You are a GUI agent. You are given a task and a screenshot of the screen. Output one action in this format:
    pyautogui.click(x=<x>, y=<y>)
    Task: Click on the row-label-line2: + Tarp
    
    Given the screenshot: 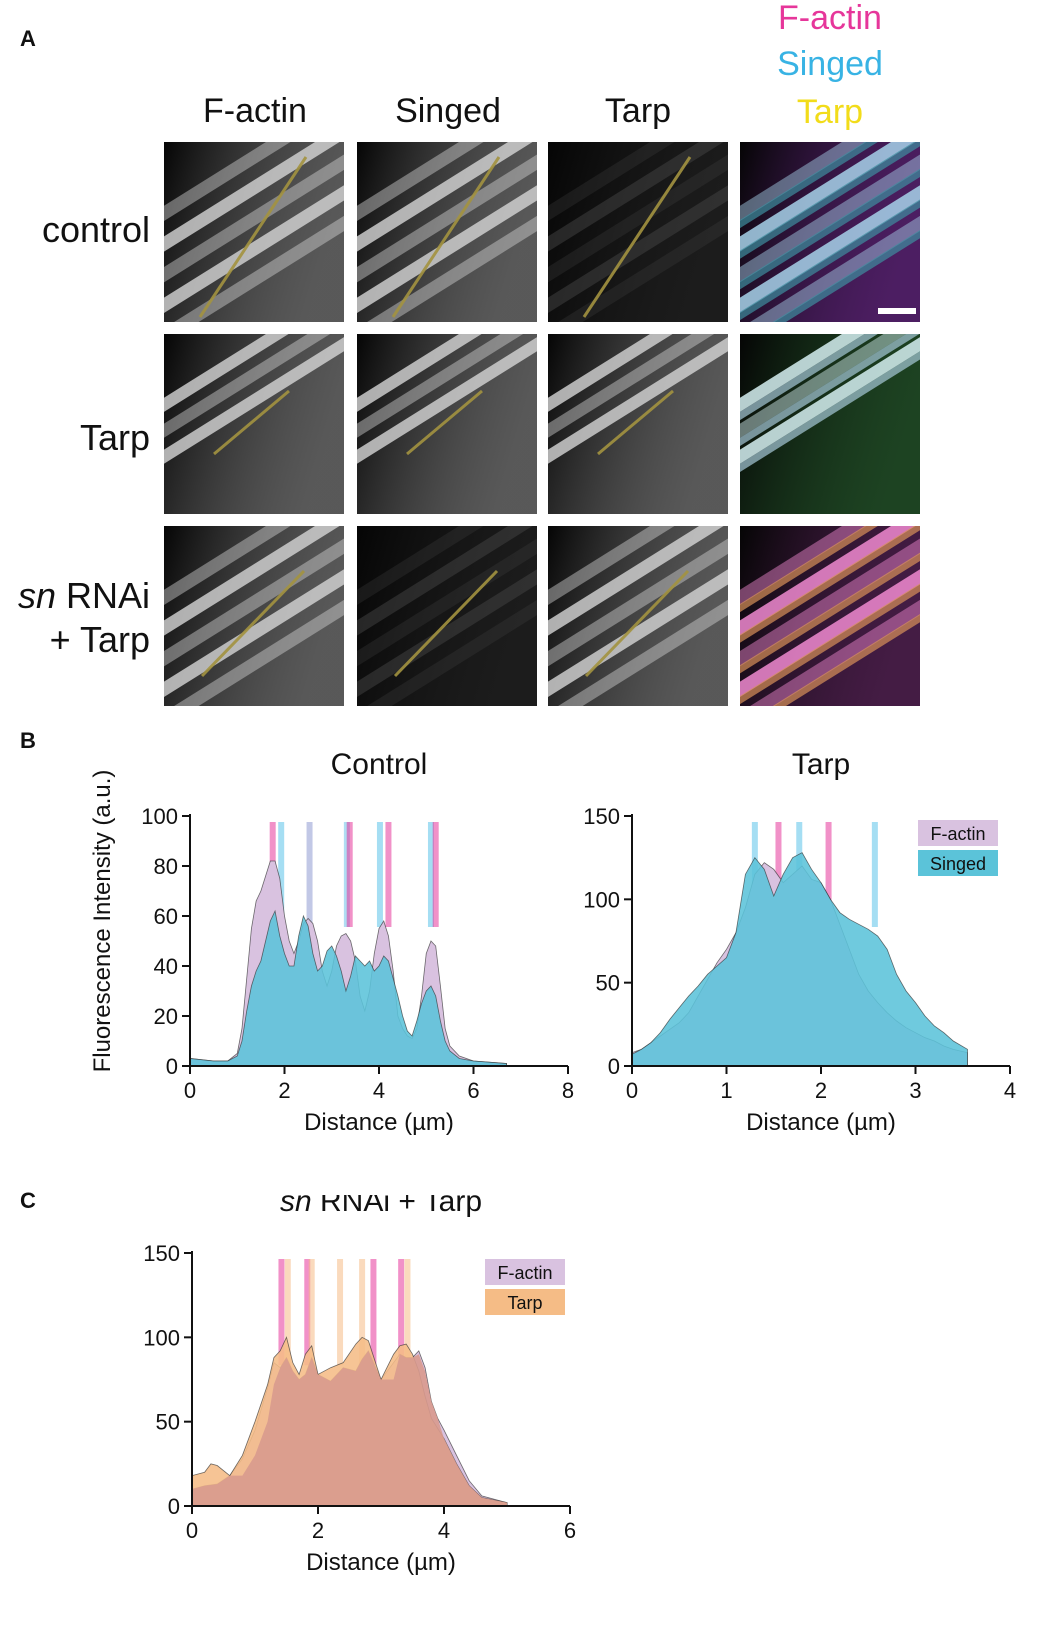 What is the action you would take?
    pyautogui.click(x=99, y=639)
    